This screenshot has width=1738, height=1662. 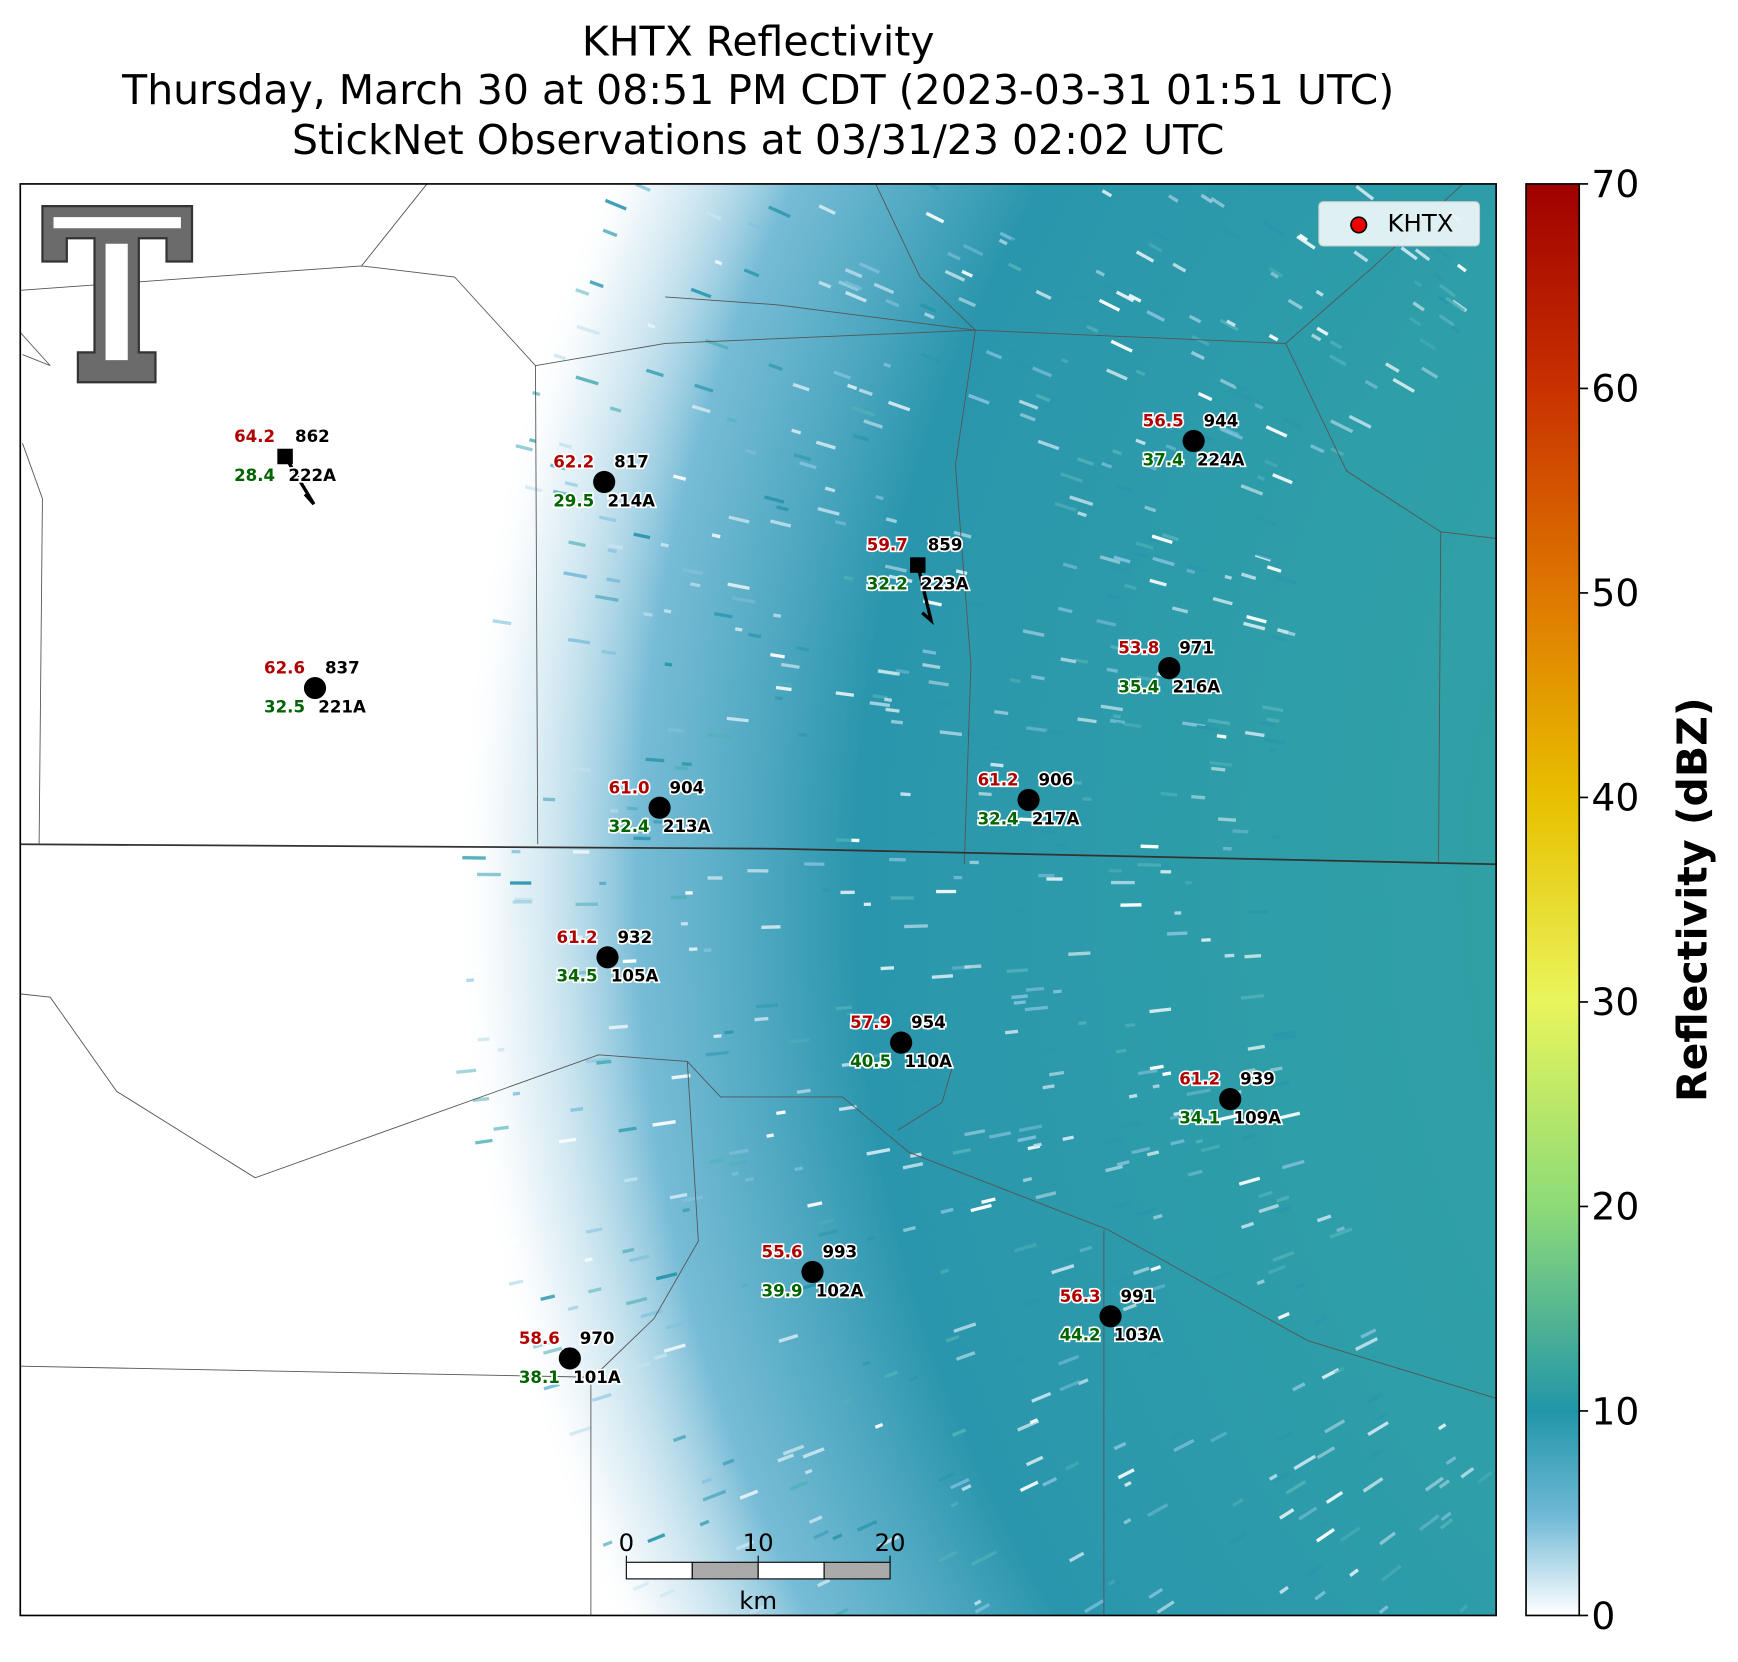 What do you see at coordinates (1258, 1118) in the screenshot?
I see `station-id: 109A` at bounding box center [1258, 1118].